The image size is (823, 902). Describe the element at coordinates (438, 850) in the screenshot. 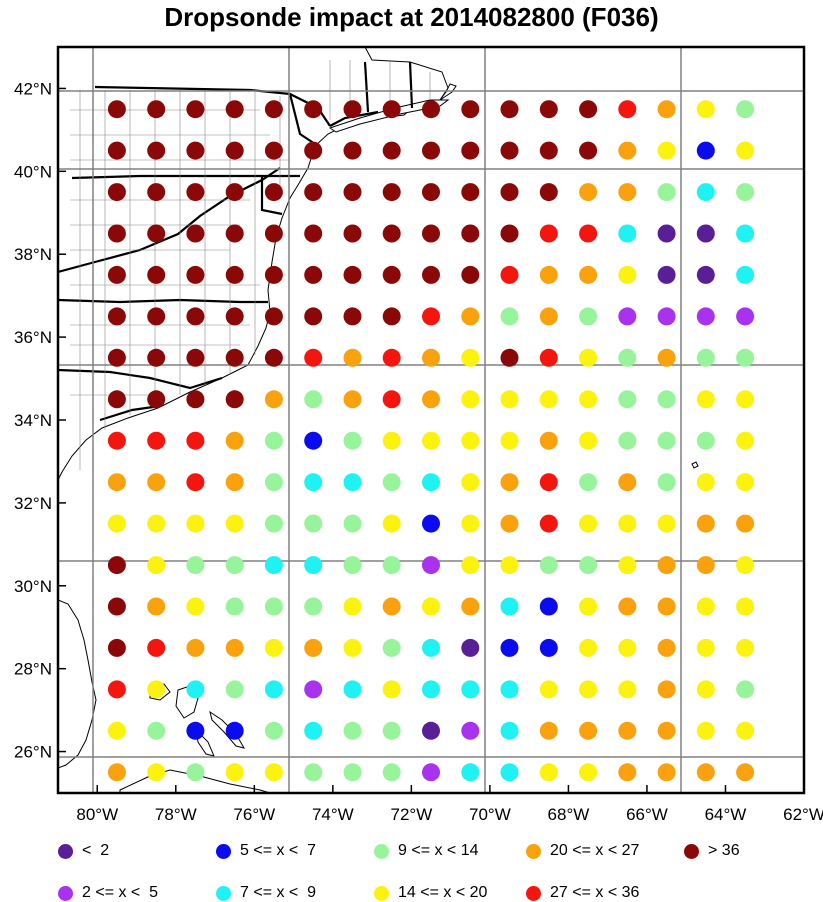

I see `legend-label: 9 <= x < 14` at that location.